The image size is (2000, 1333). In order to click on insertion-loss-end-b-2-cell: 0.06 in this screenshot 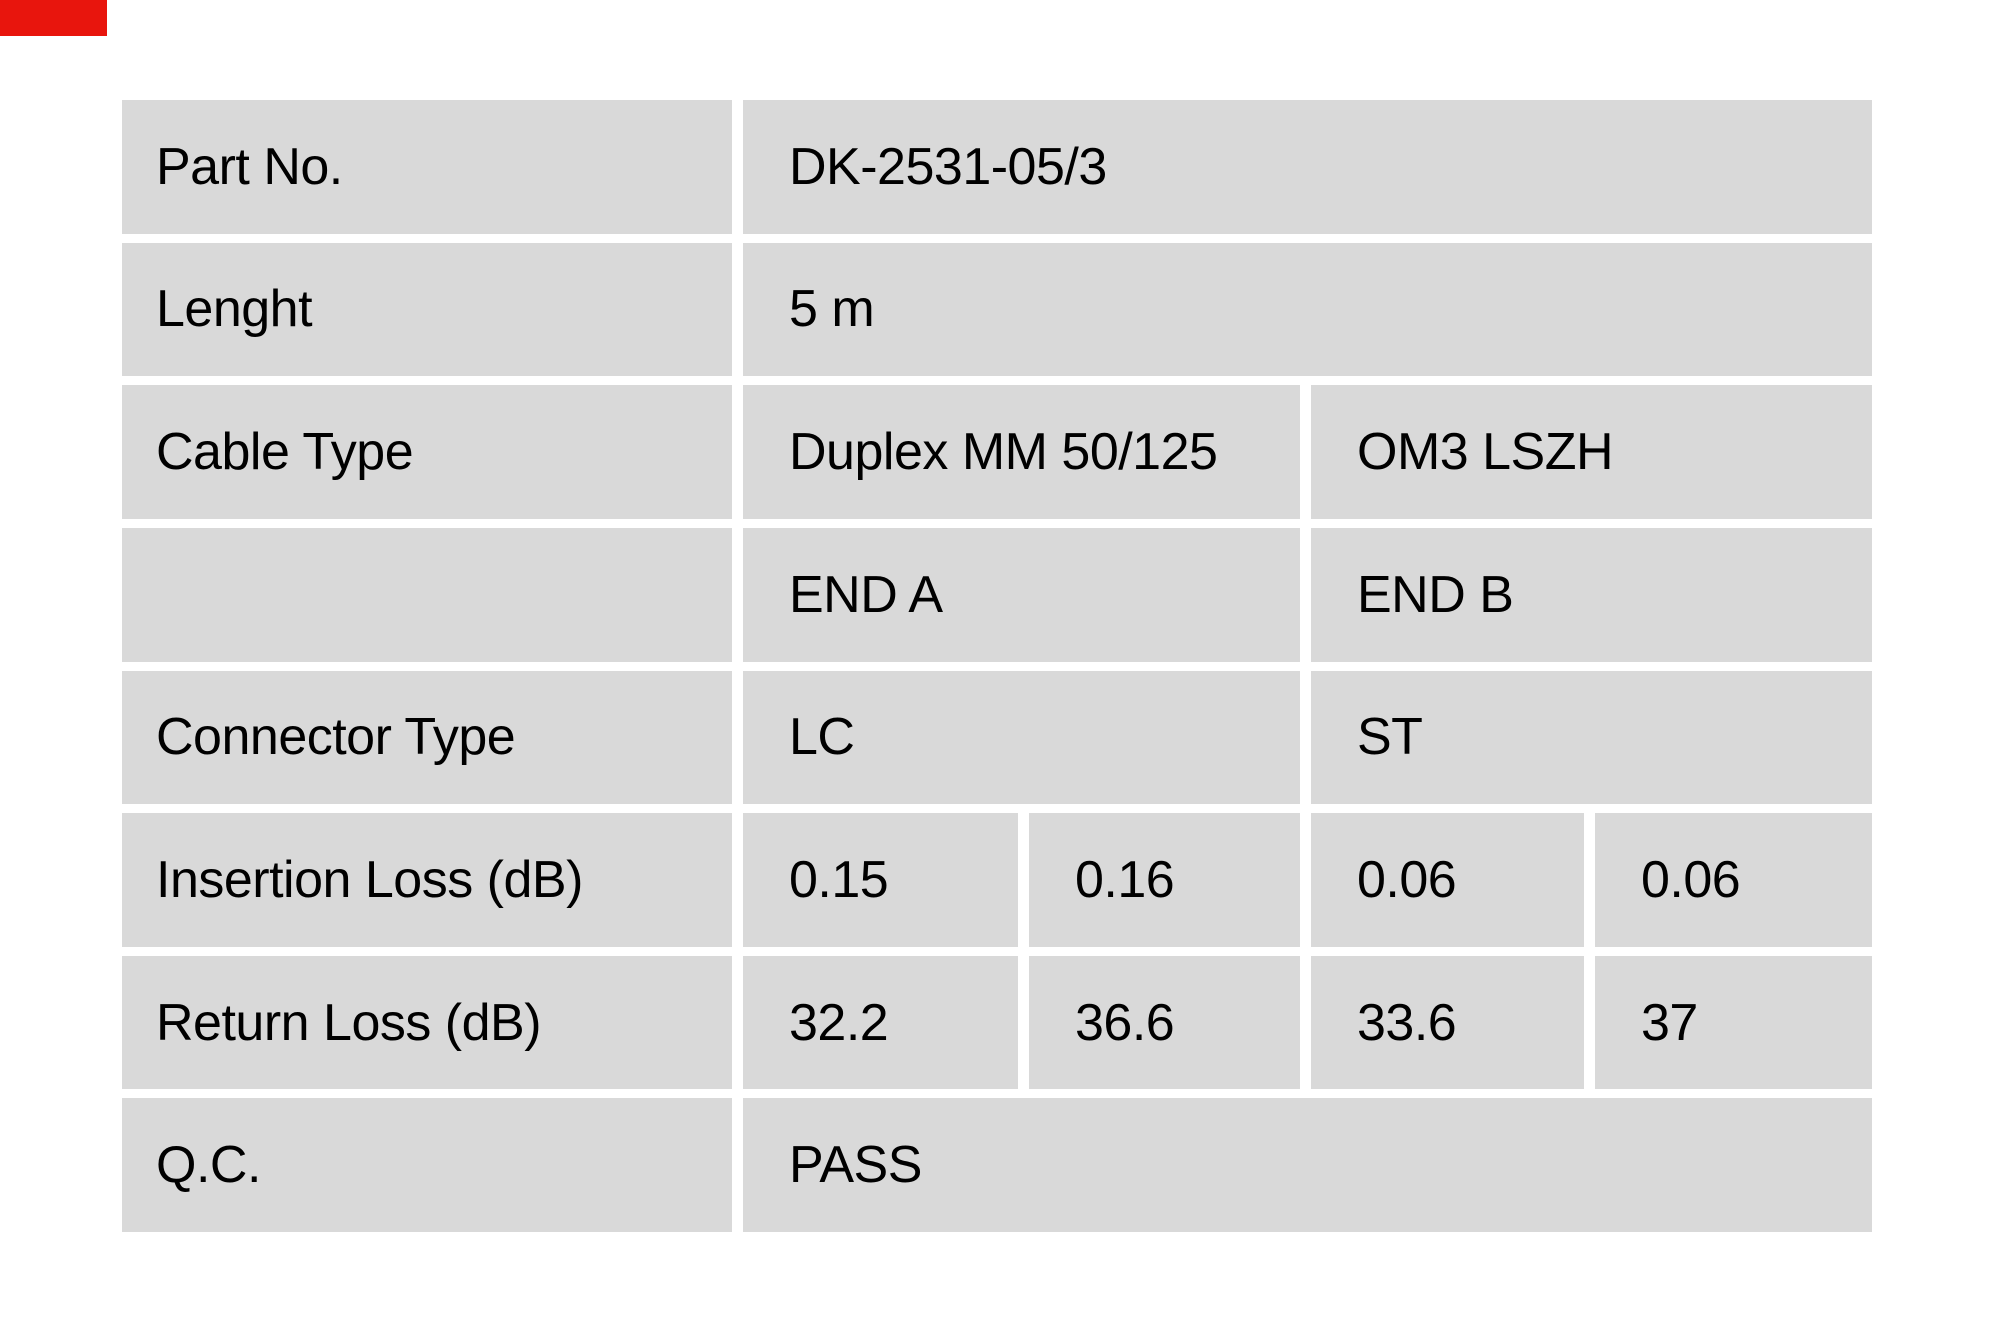, I will do `click(1733, 880)`.